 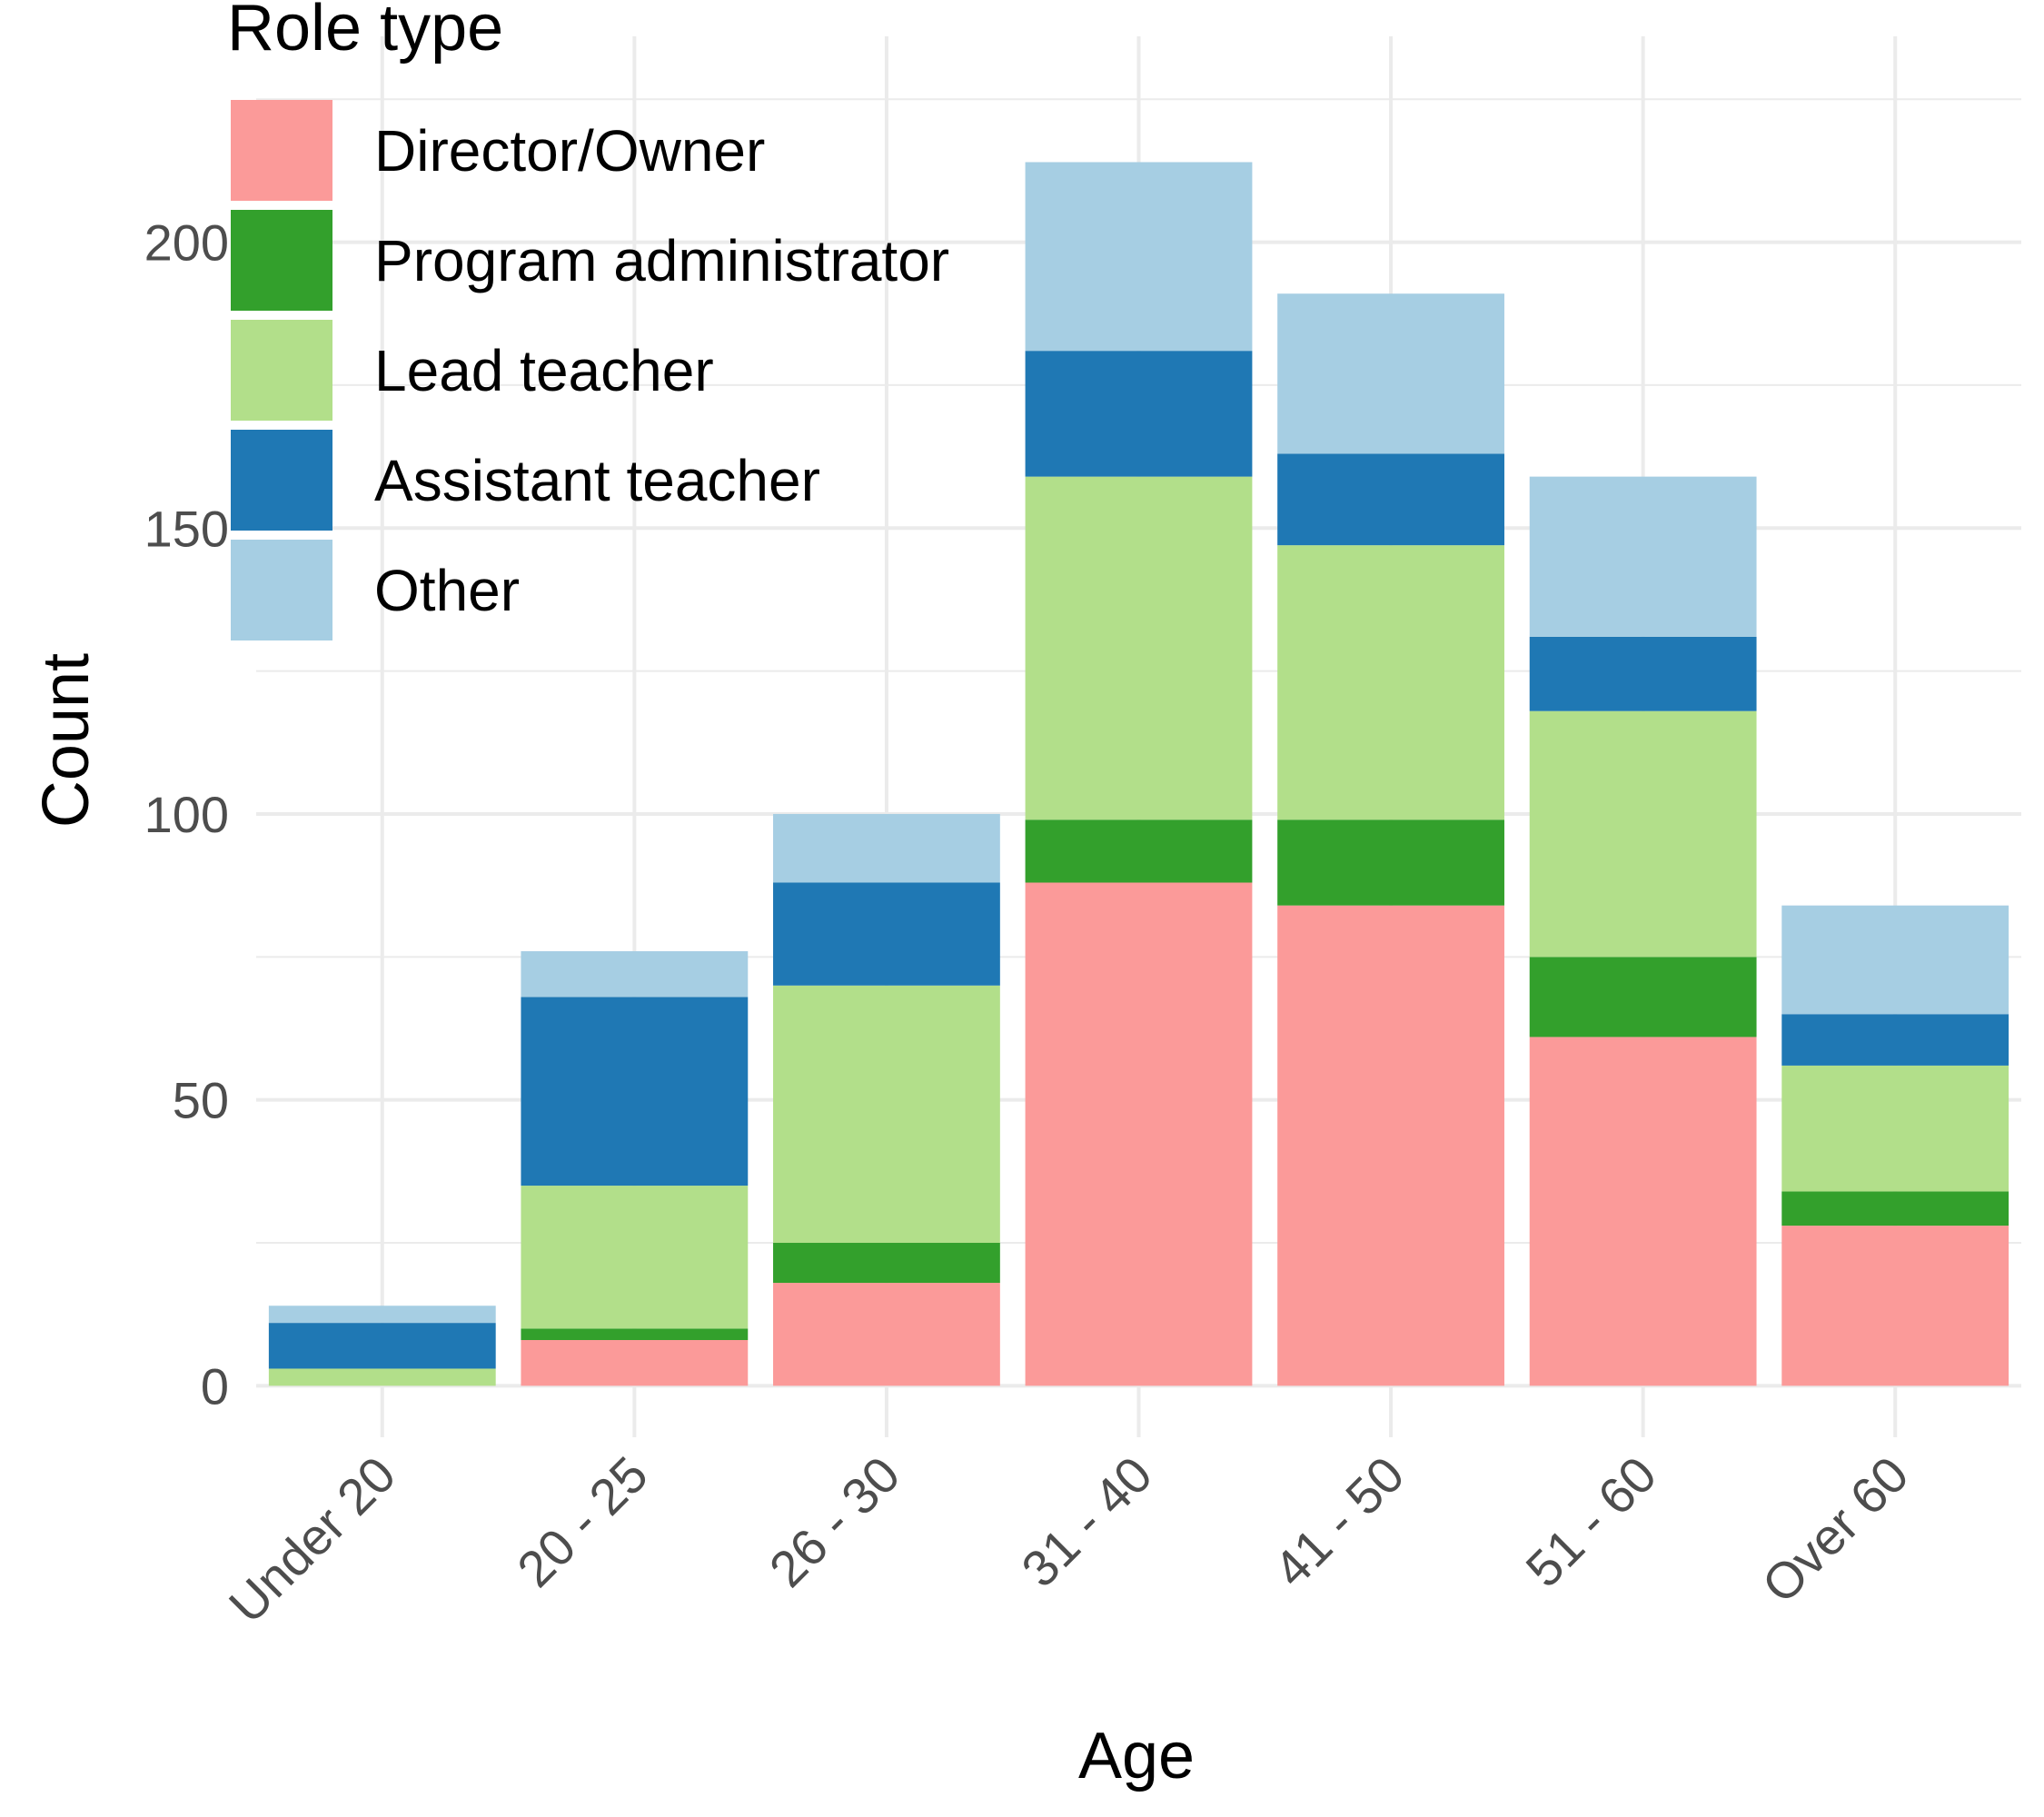 I want to click on x-tick-label: 51 - 60, so click(x=1591, y=1521).